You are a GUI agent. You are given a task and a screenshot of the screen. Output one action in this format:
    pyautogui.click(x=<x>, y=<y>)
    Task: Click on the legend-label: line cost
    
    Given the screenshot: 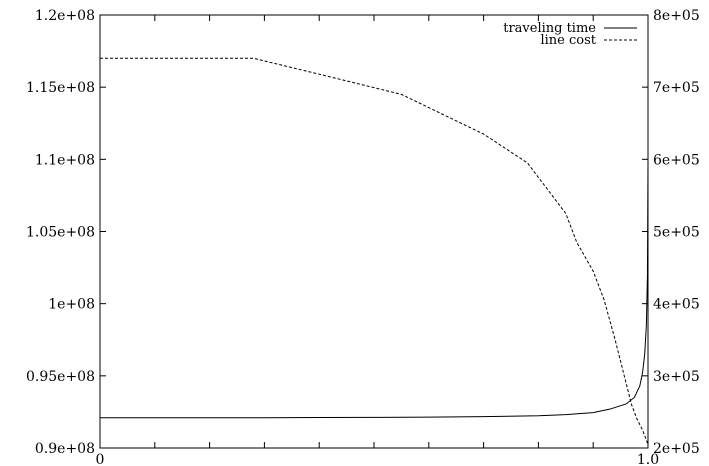 What is the action you would take?
    pyautogui.click(x=568, y=40)
    